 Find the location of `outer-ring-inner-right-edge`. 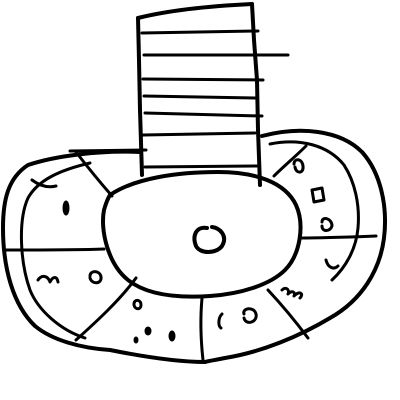

outer-ring-inner-right-edge is located at coordinates (314, 211).